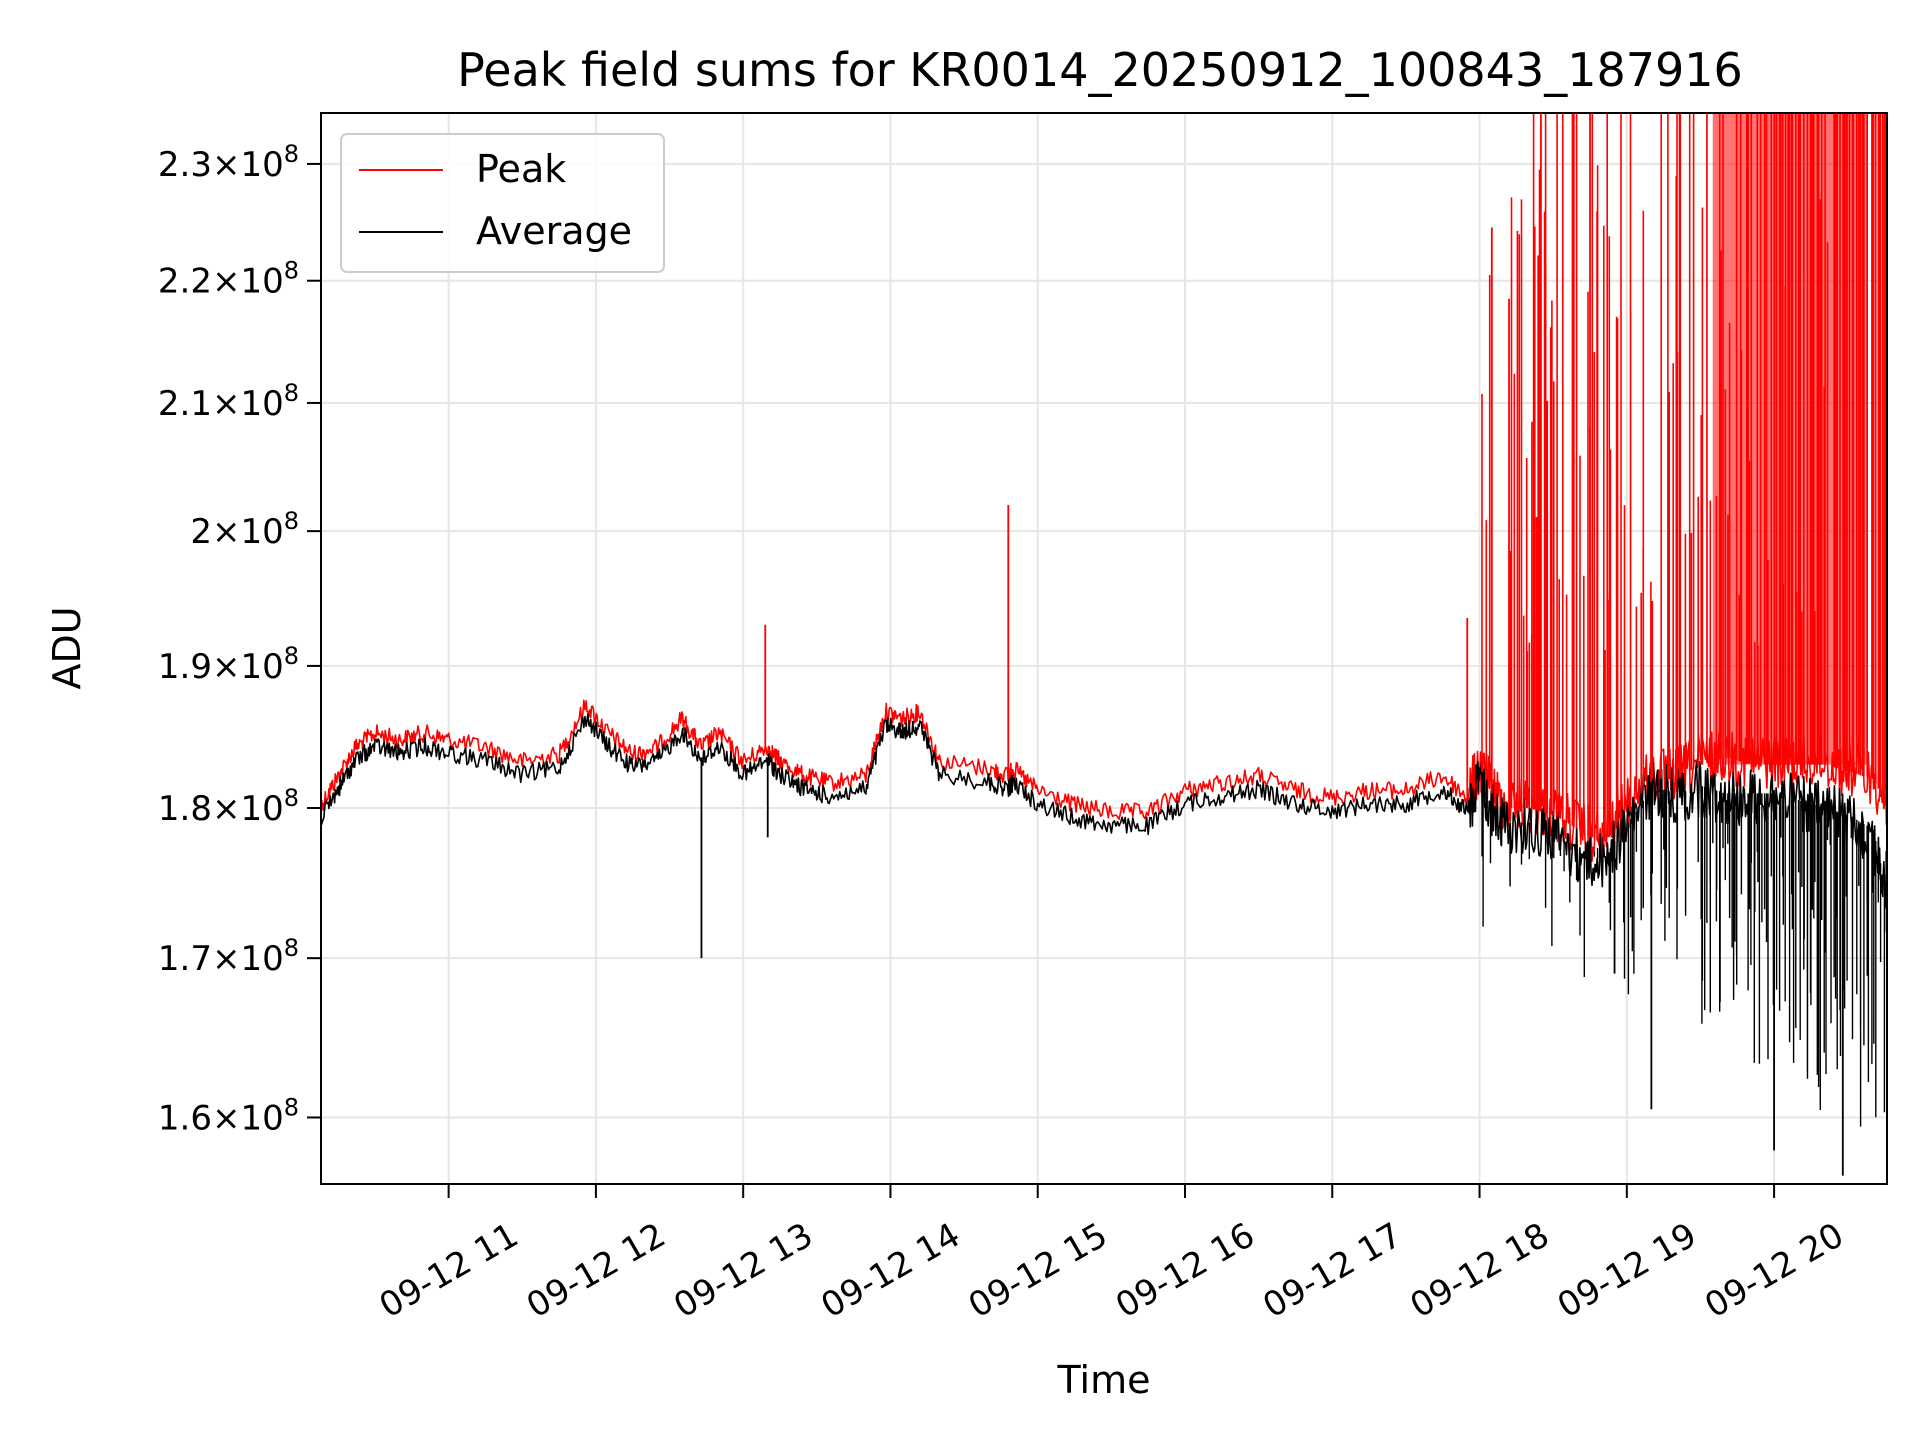 The image size is (1920, 1440). I want to click on y-tick-label: 2.3×108, so click(228, 162).